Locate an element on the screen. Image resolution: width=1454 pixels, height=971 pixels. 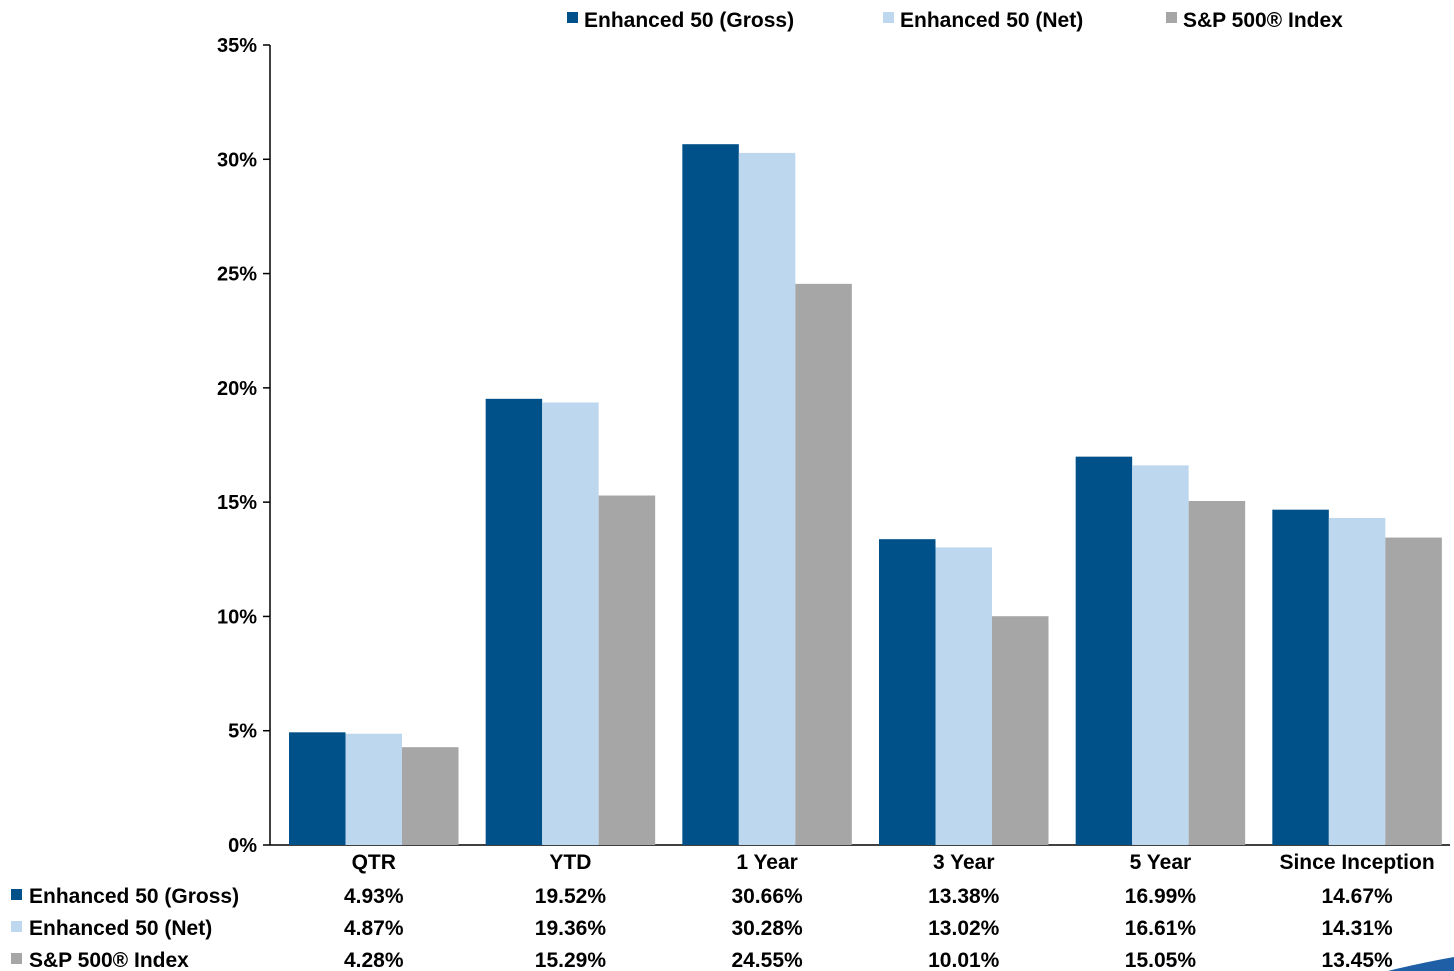
table-value-net: 16.61% is located at coordinates (1161, 928).